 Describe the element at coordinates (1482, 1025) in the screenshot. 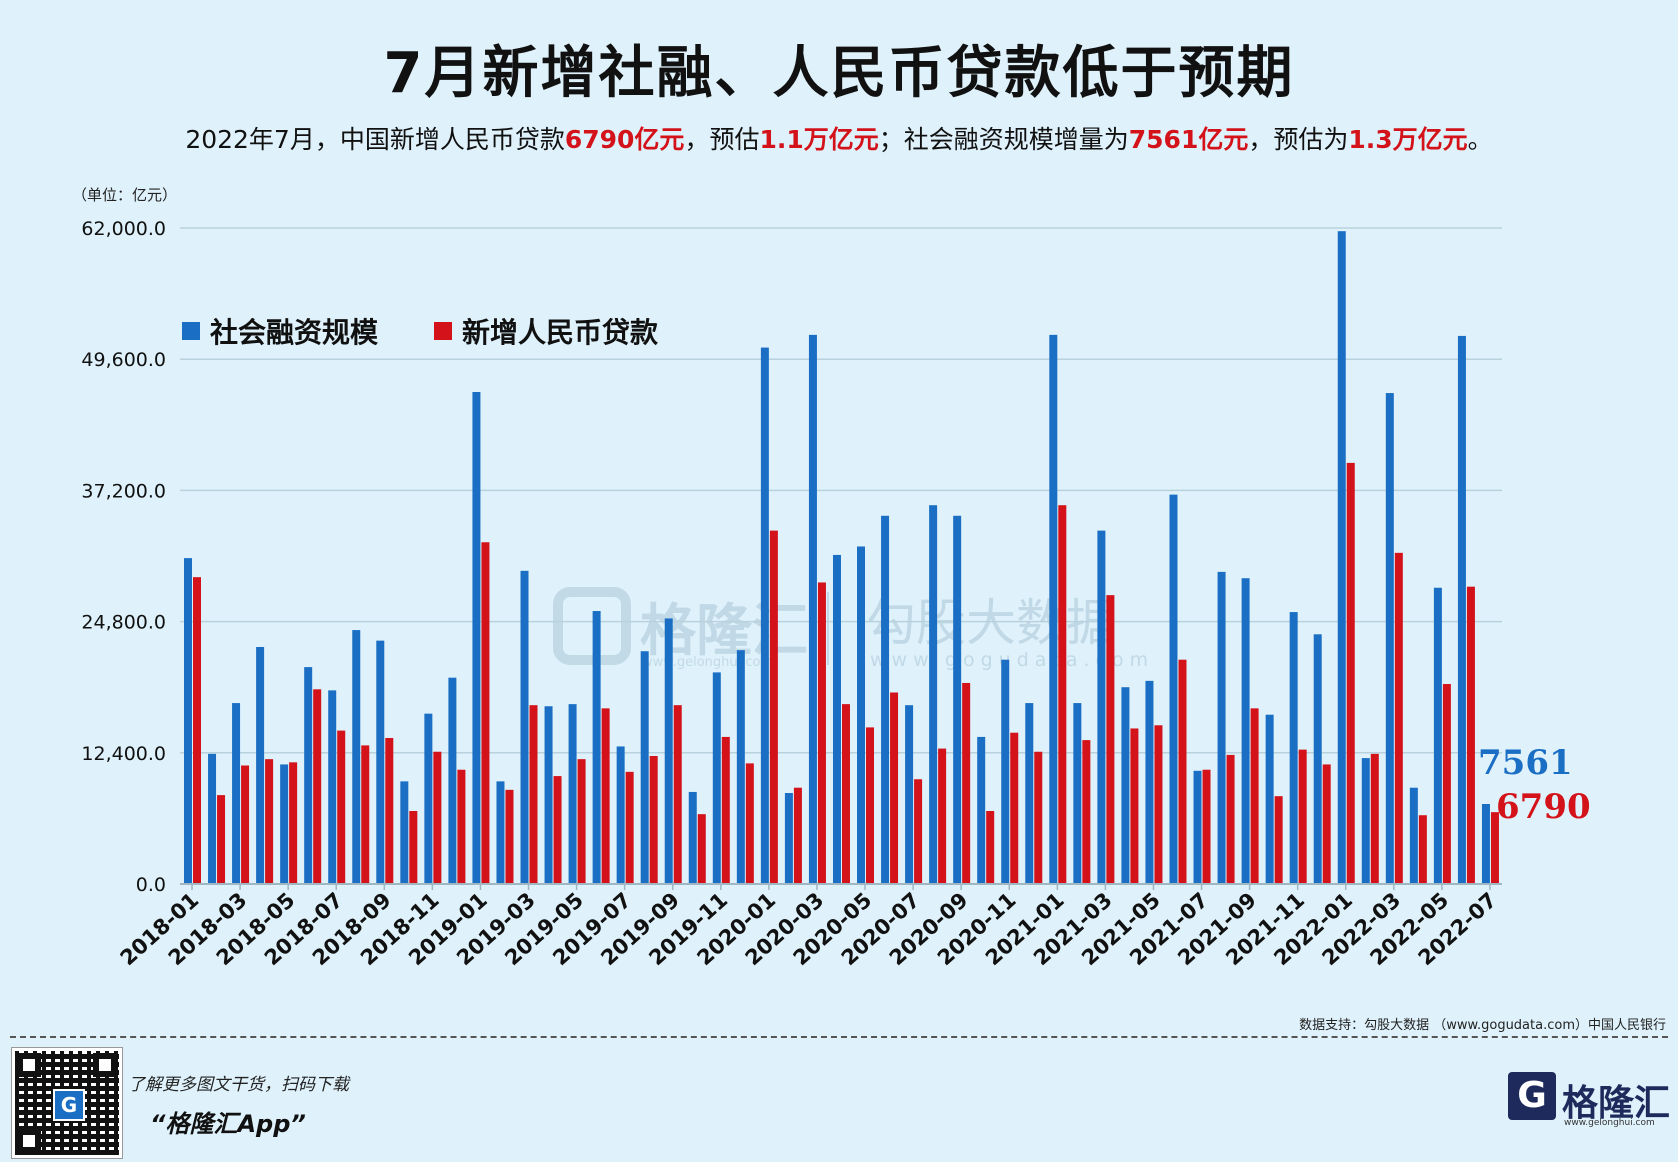

I see `data-source: 数据支持：勾股大数据 （www.gogudata.com）中国人民银行` at that location.